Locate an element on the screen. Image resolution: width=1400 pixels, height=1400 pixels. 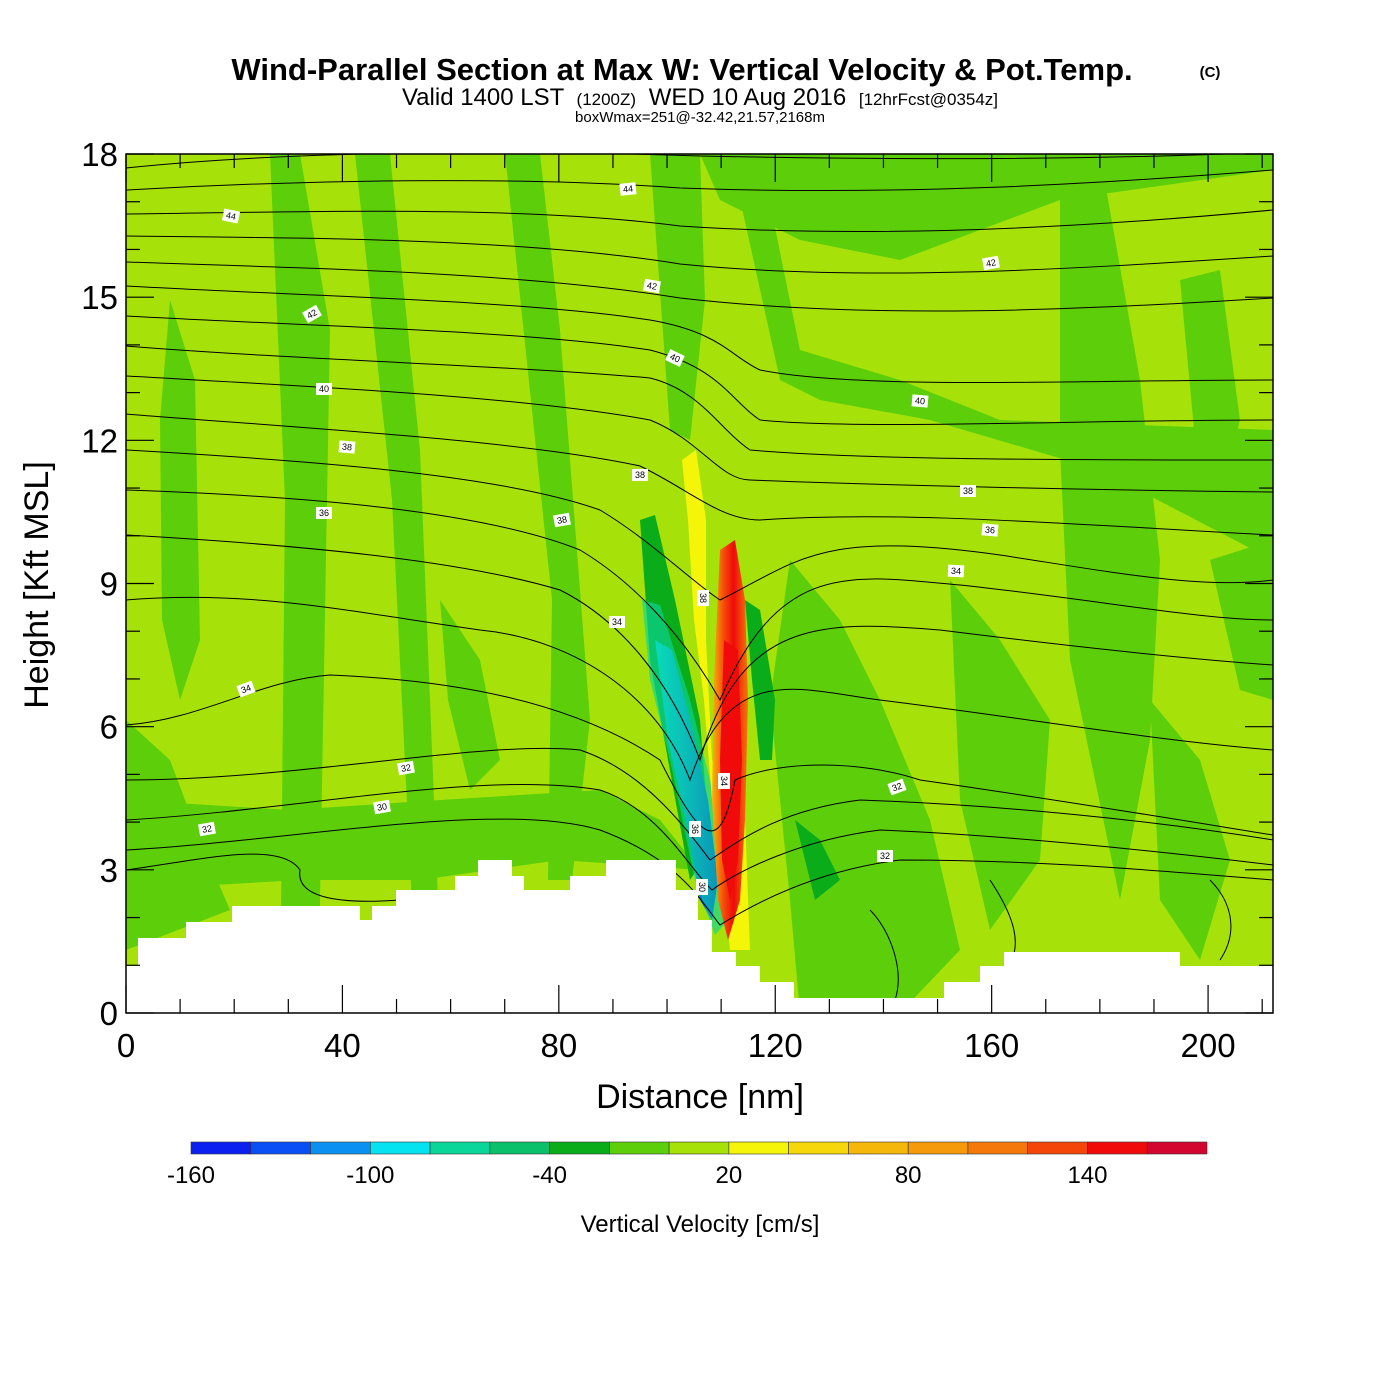
updraft-max is located at coordinates (731, 770).